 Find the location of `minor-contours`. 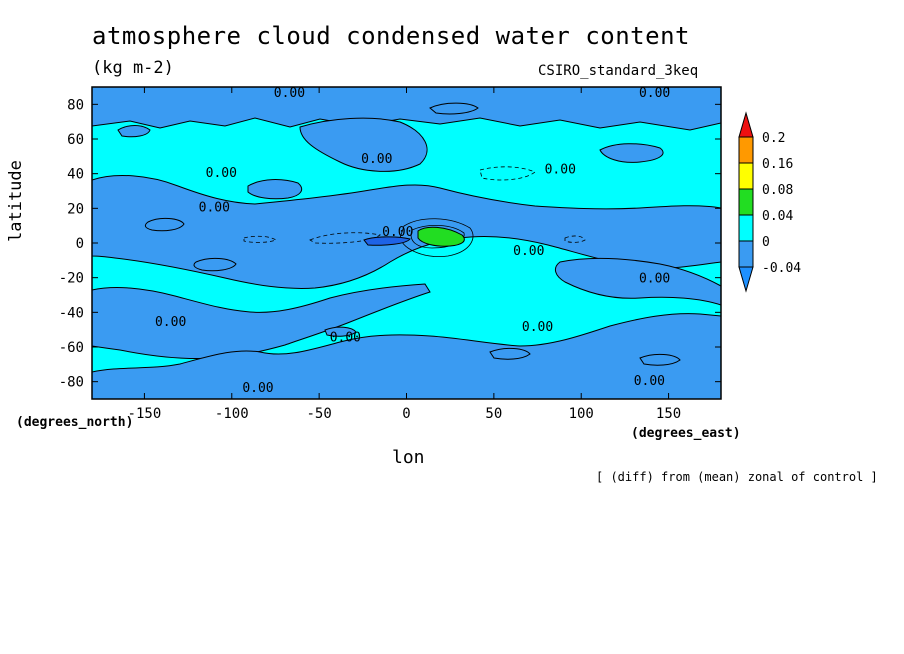

minor-contours is located at coordinates (414, 211).